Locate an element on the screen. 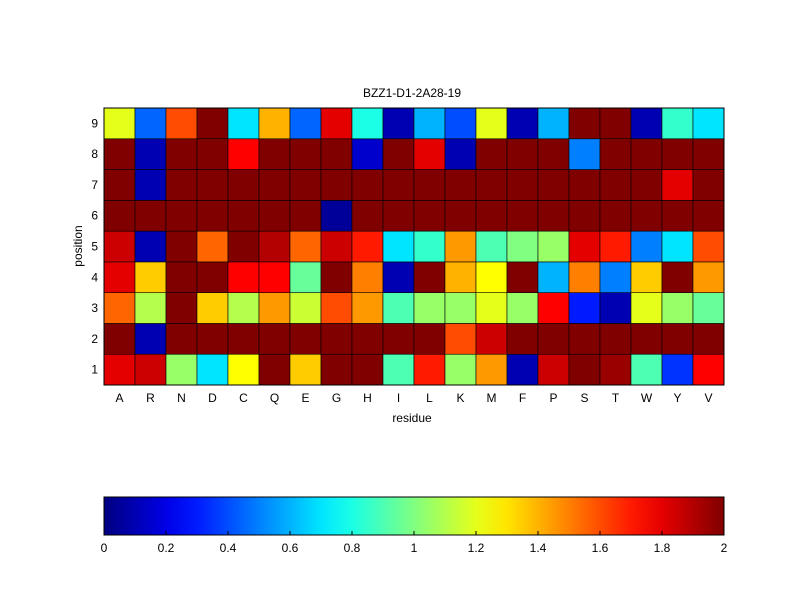 The width and height of the screenshot is (800, 600). heat-cell-5-H is located at coordinates (367, 246).